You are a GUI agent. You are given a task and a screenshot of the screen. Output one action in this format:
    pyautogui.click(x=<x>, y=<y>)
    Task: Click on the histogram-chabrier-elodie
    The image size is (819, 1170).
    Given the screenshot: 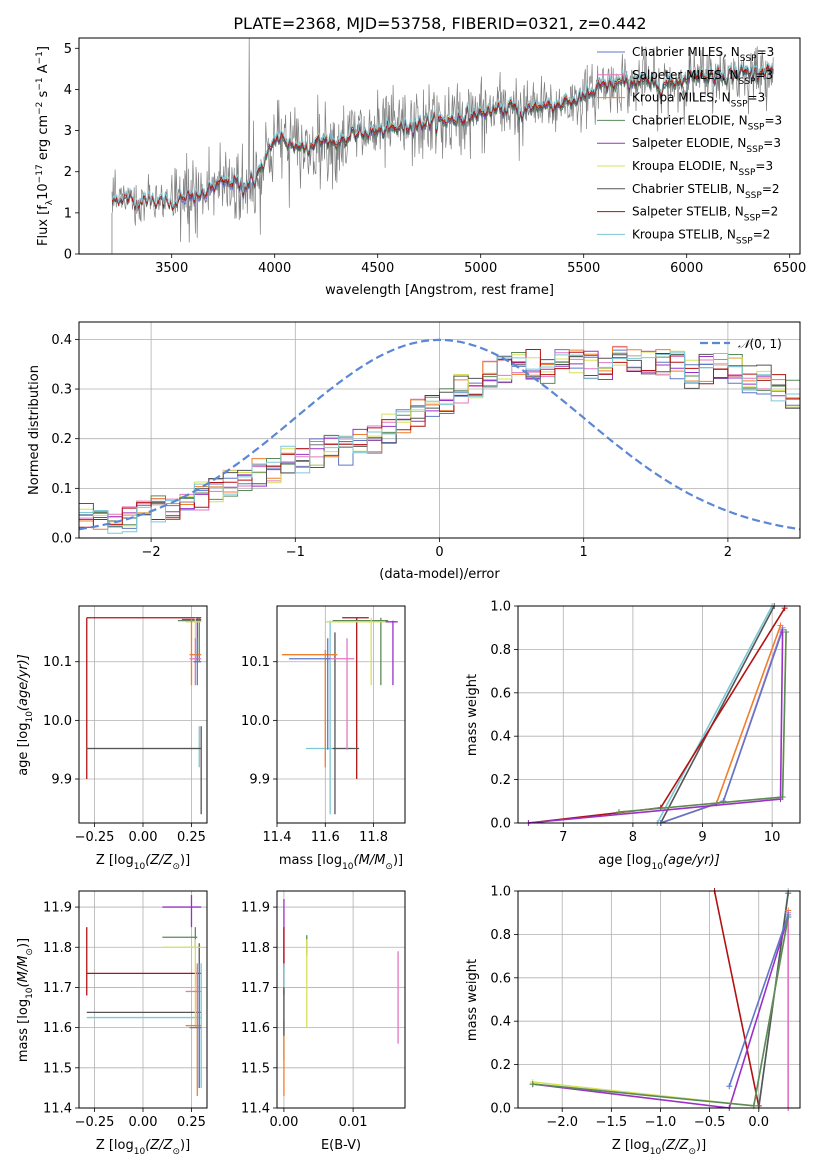 What is the action you would take?
    pyautogui.click(x=439, y=440)
    